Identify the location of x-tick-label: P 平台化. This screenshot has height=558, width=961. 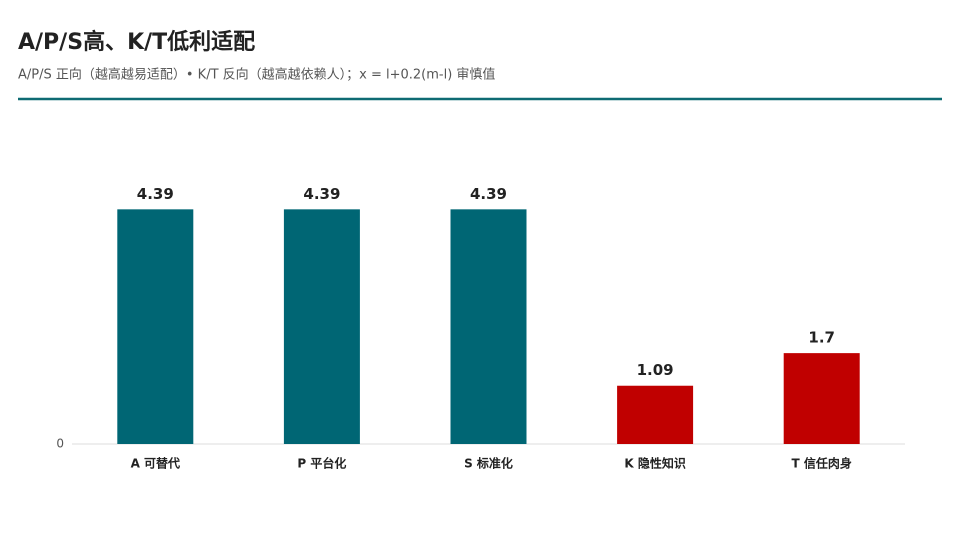
(321, 463).